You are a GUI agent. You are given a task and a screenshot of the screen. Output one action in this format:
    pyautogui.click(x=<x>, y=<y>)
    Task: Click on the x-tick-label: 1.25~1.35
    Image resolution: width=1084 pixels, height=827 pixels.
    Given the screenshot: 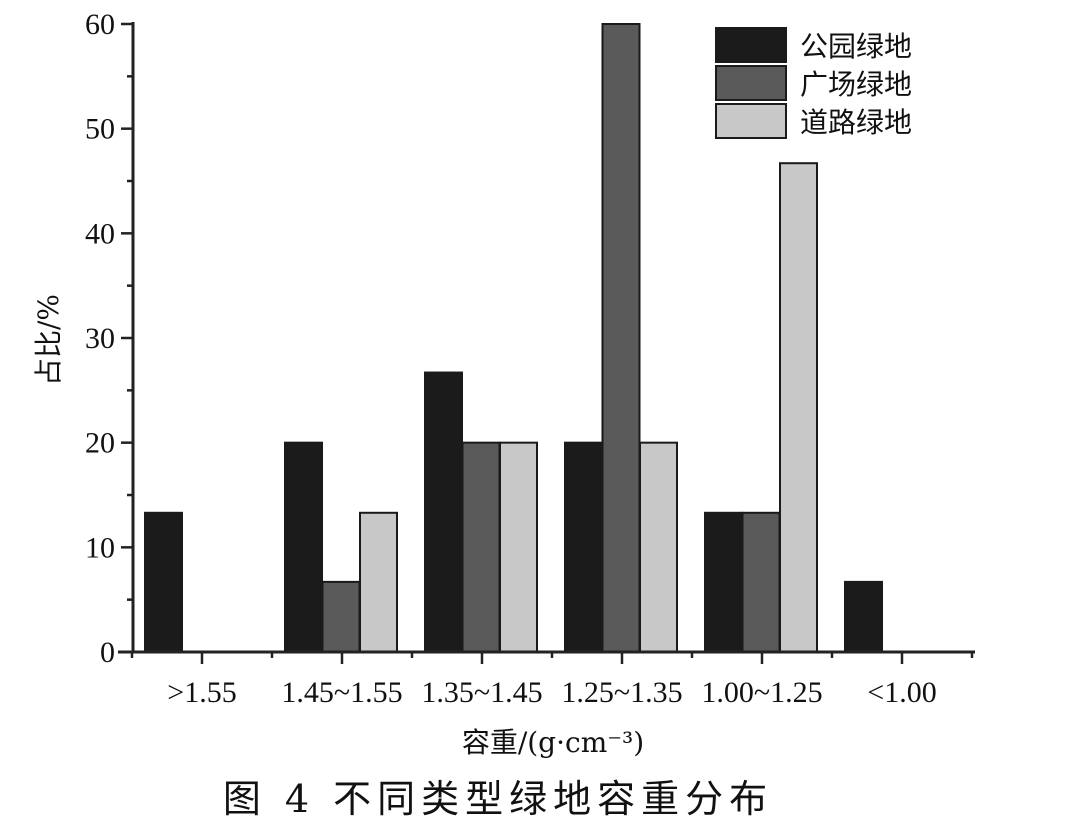 What is the action you would take?
    pyautogui.click(x=621, y=692)
    